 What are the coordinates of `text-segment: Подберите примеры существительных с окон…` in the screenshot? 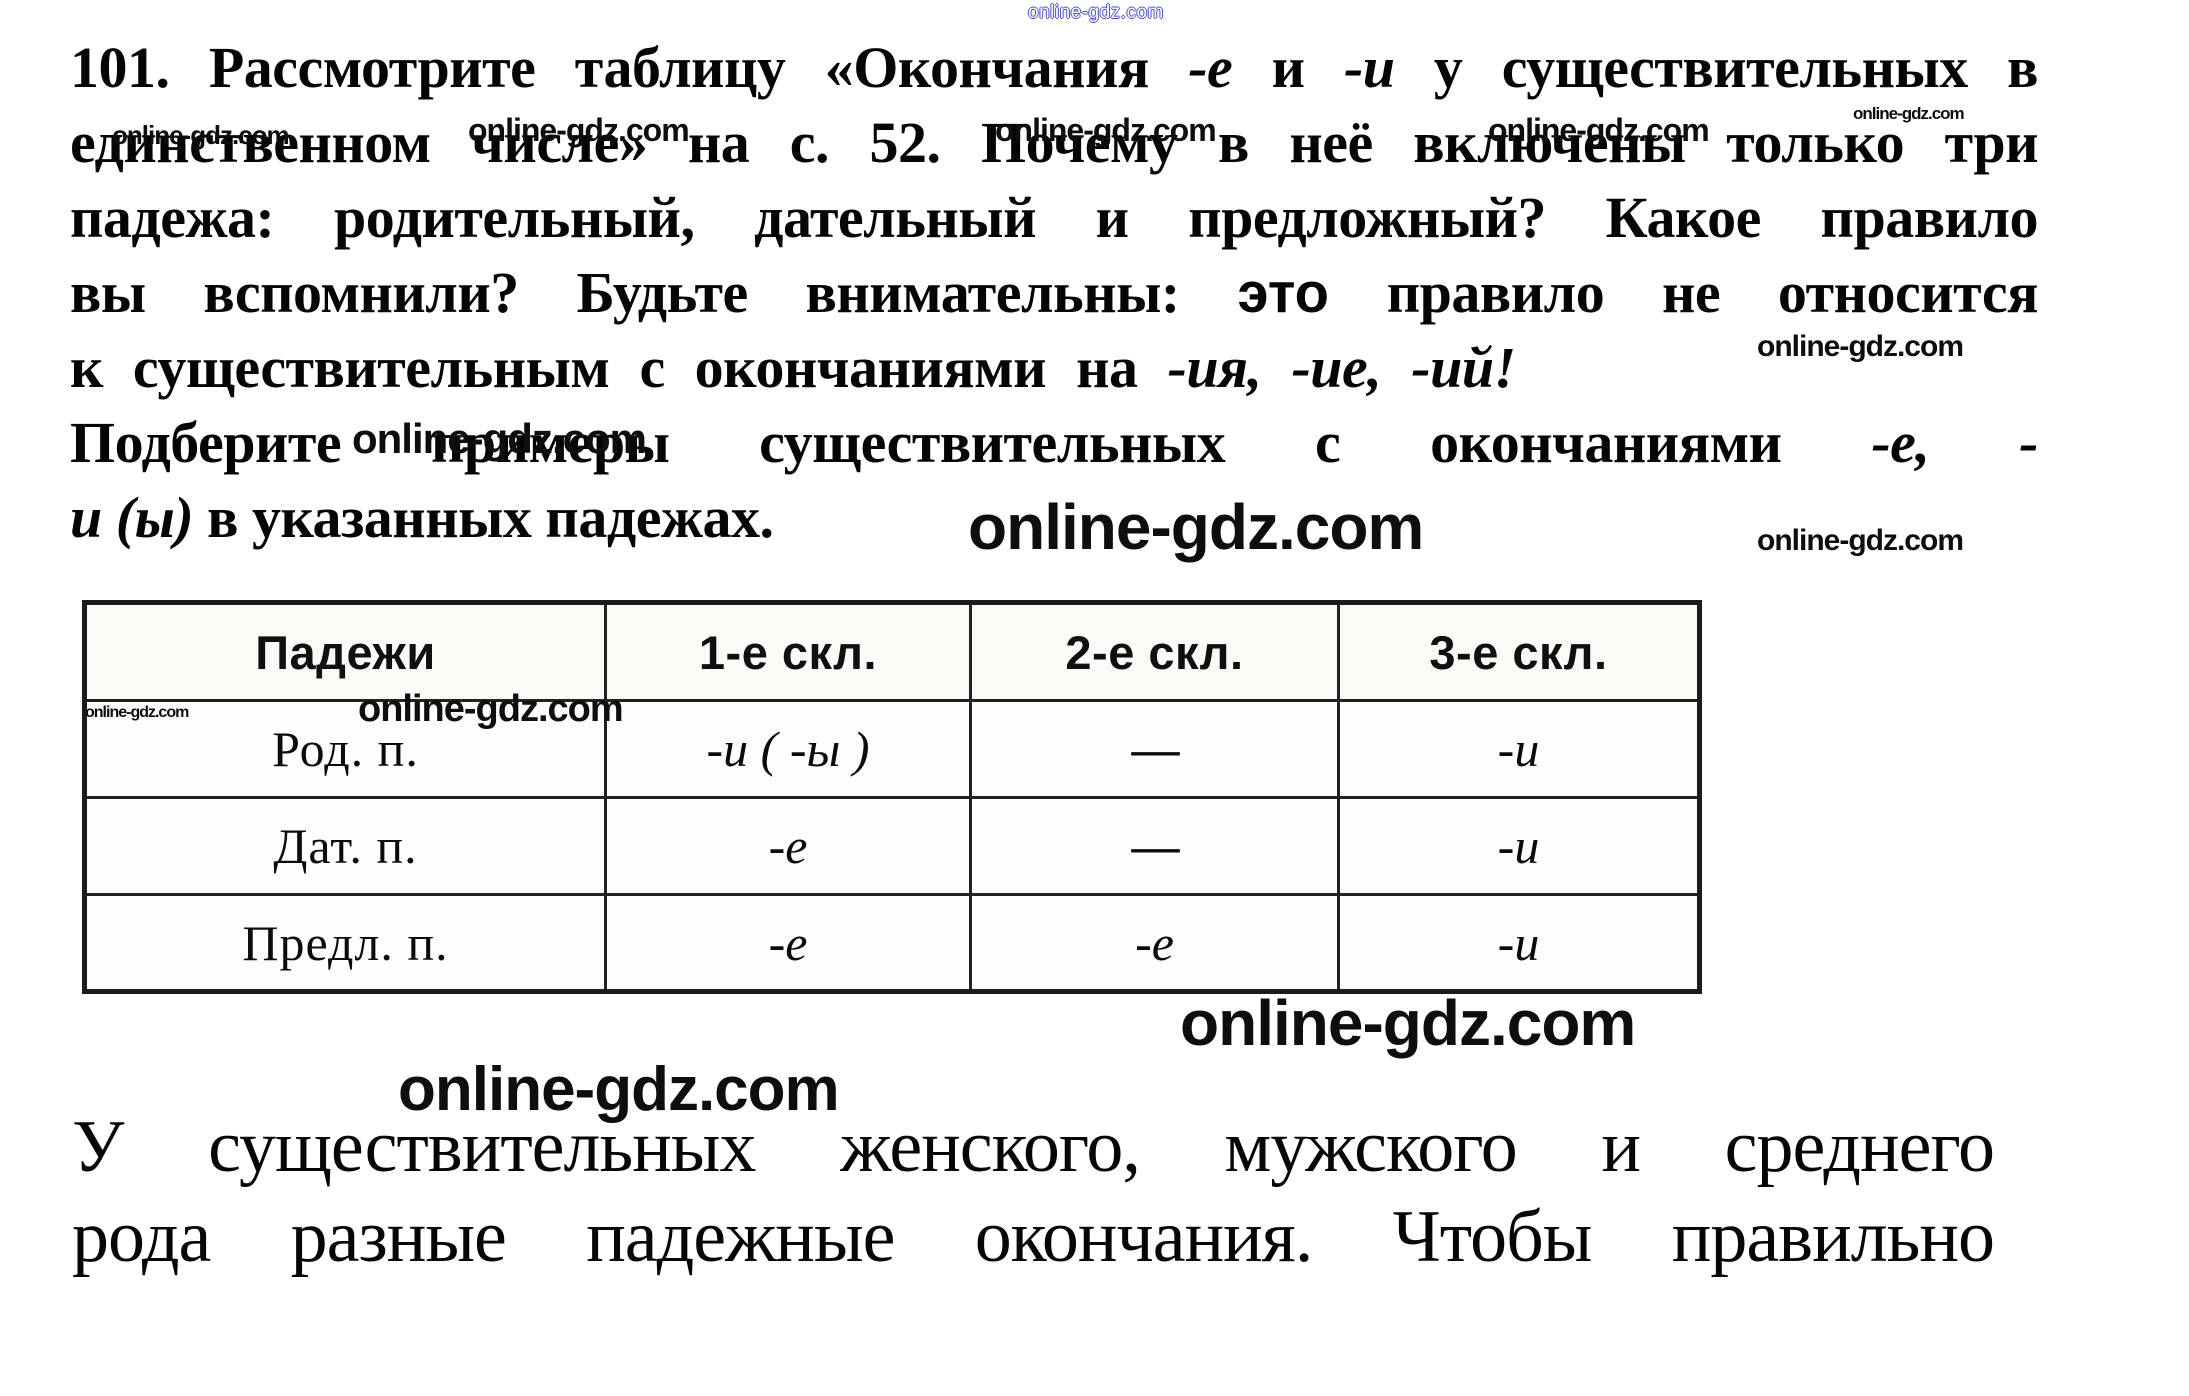 It's located at (971, 442).